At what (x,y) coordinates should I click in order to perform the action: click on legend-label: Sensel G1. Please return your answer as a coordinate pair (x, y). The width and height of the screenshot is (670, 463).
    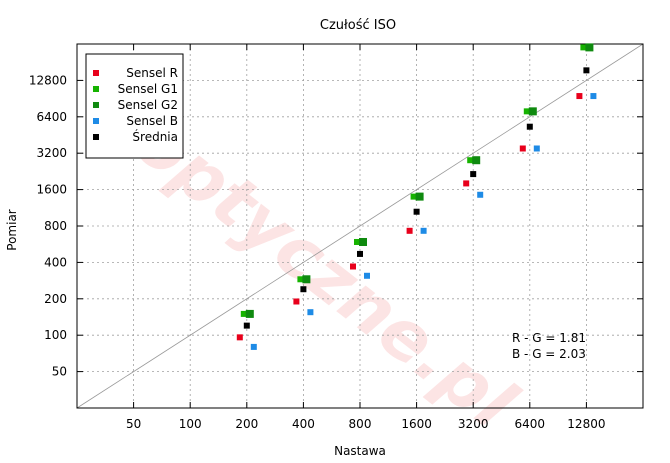
    Looking at the image, I should click on (148, 89).